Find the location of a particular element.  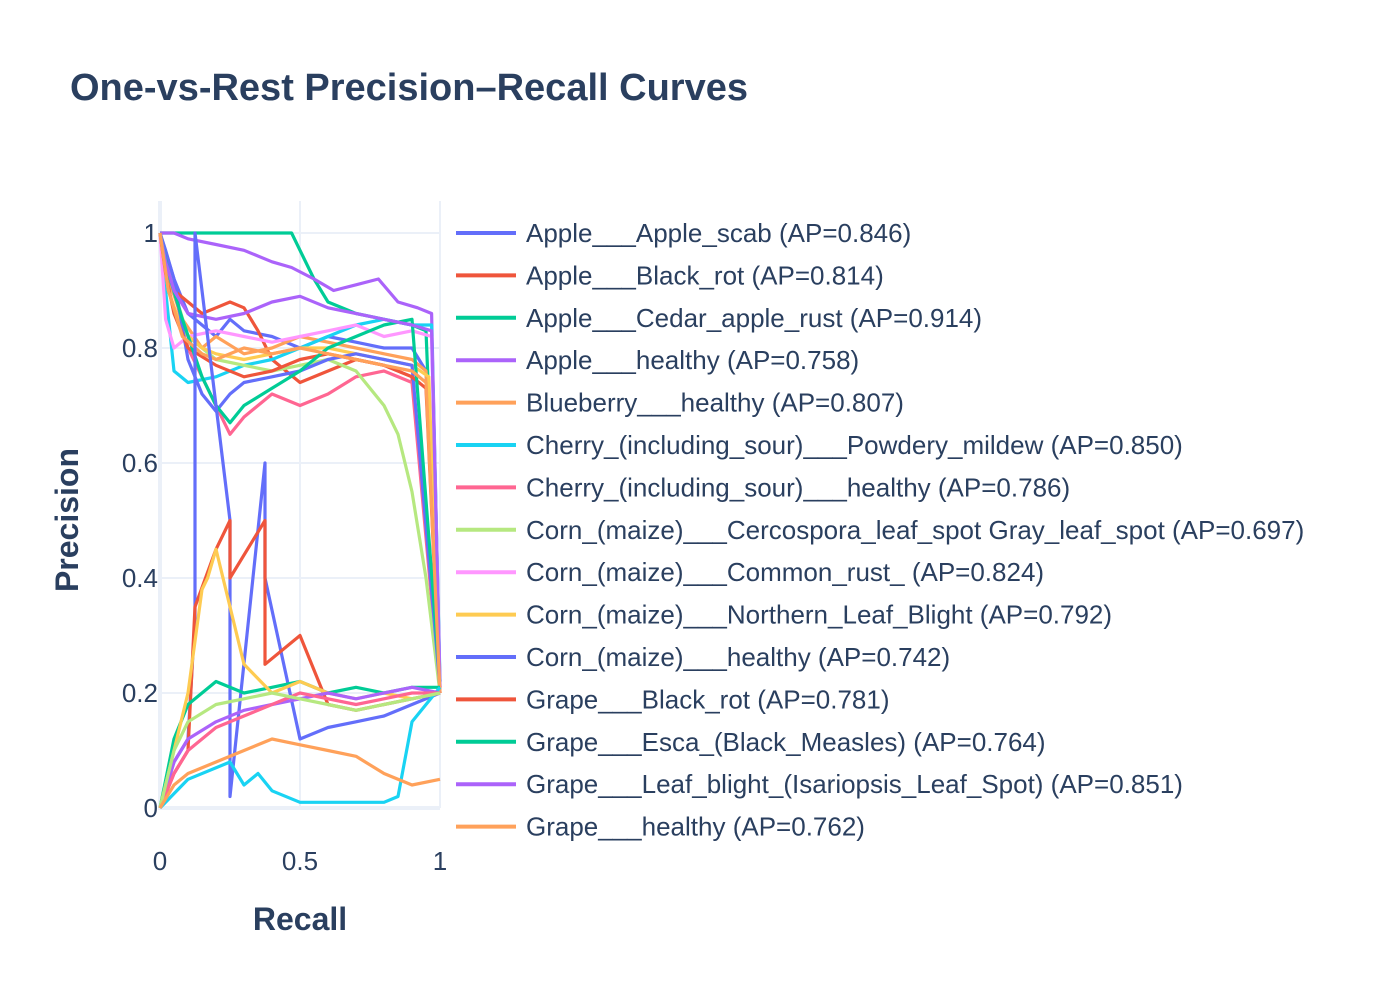

legend-item: Grape___healthy (AP=0.762) is located at coordinates (660, 827).